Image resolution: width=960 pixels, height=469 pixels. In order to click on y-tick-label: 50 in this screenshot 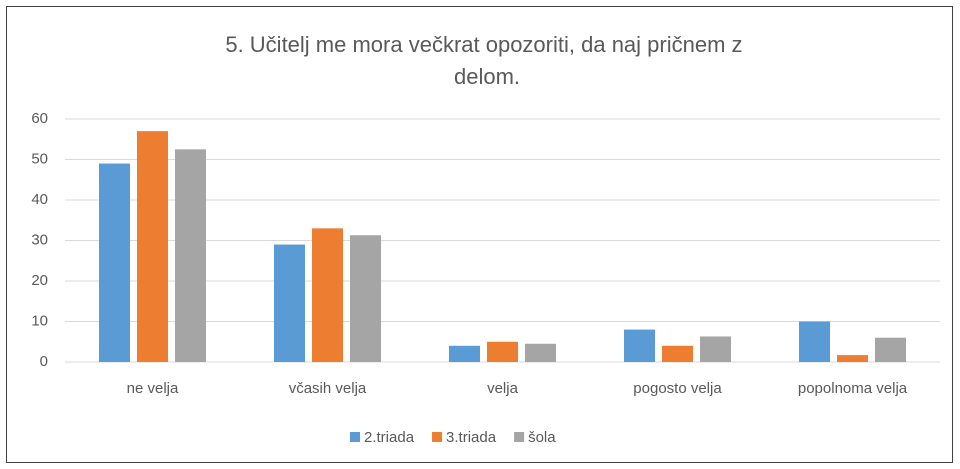, I will do `click(39, 158)`.